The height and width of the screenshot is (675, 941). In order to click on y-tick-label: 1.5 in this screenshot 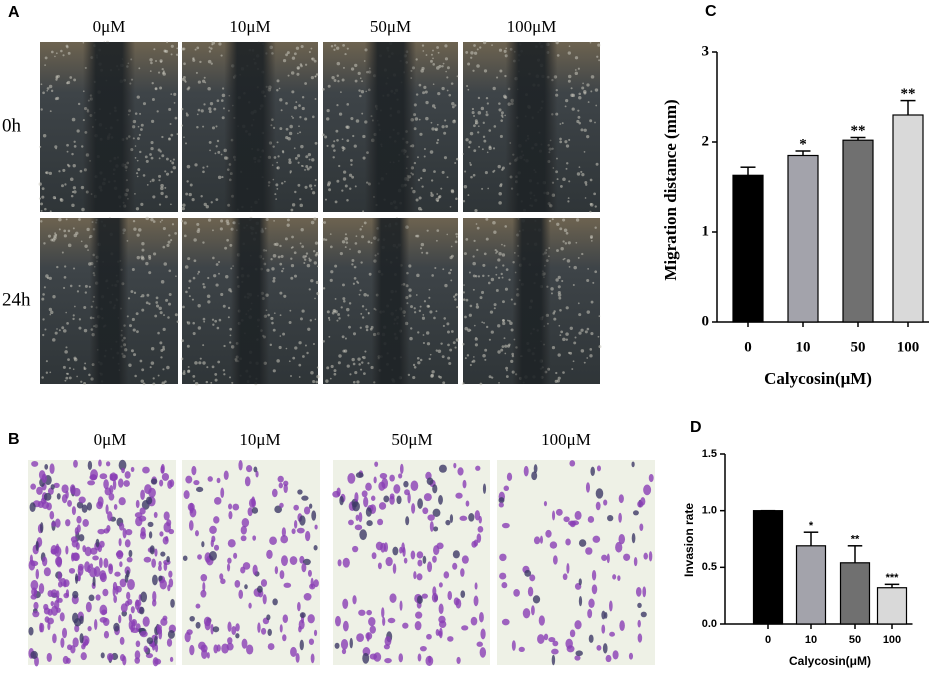, I will do `click(709, 454)`.